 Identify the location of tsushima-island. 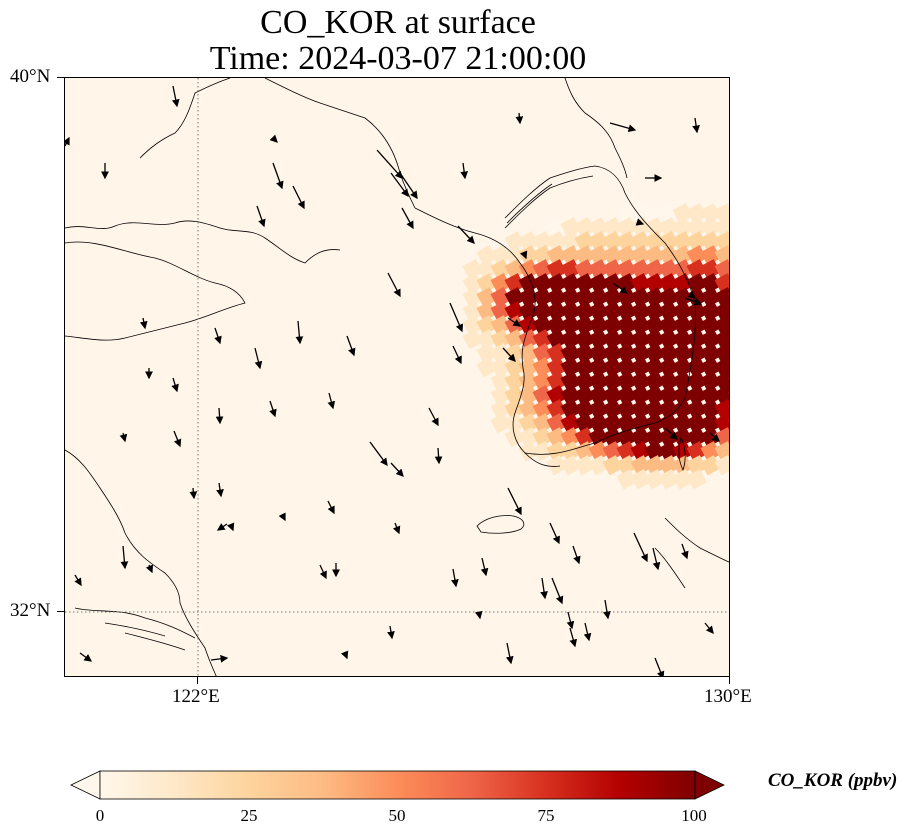
(682, 454).